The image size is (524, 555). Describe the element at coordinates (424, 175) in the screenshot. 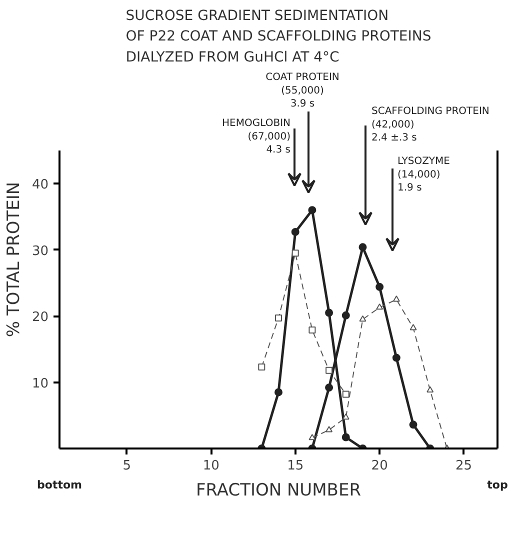

I see `annotation: LYSOZYME (14,000) 1.9 s` at that location.